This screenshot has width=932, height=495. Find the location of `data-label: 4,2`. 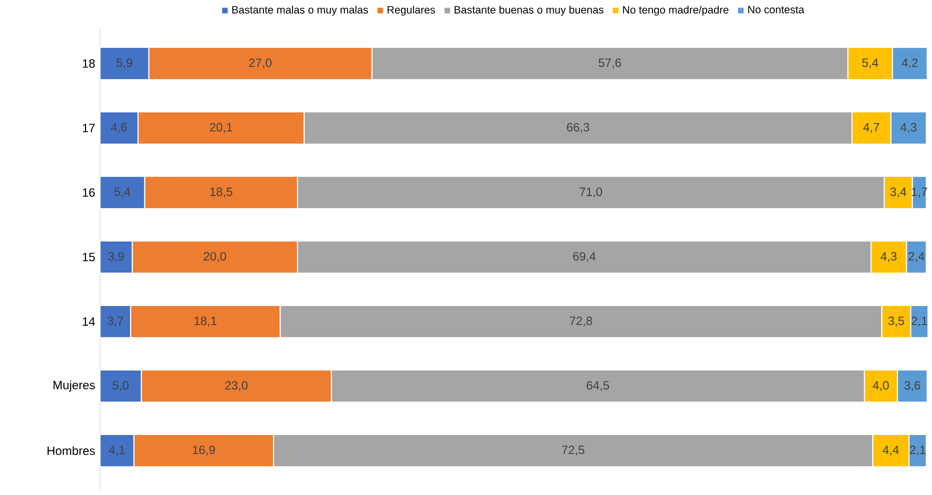

data-label: 4,2 is located at coordinates (910, 63).